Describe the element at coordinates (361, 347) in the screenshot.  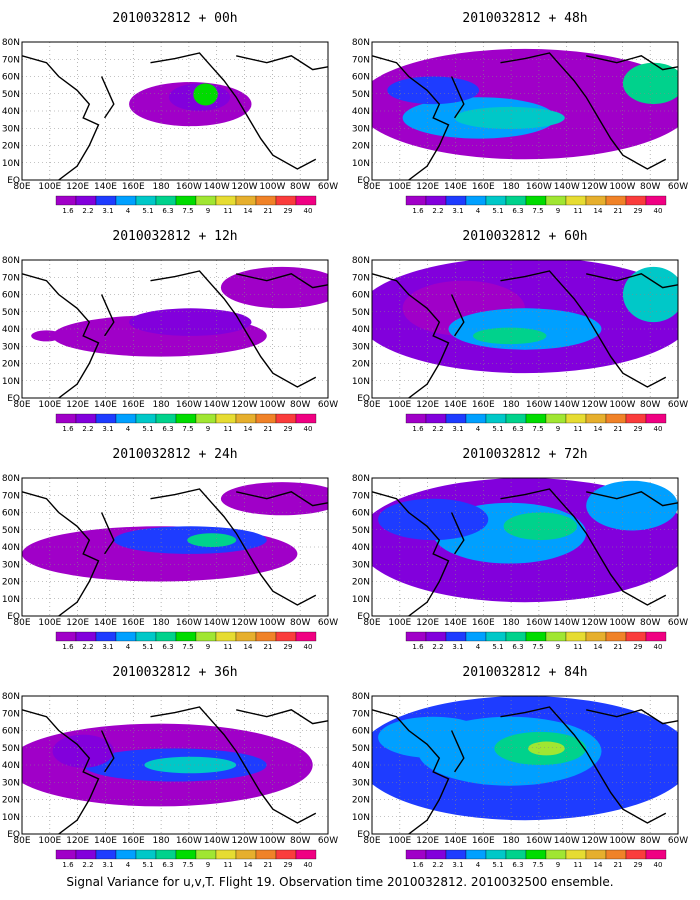
I see `y-tick-label: 30N` at that location.